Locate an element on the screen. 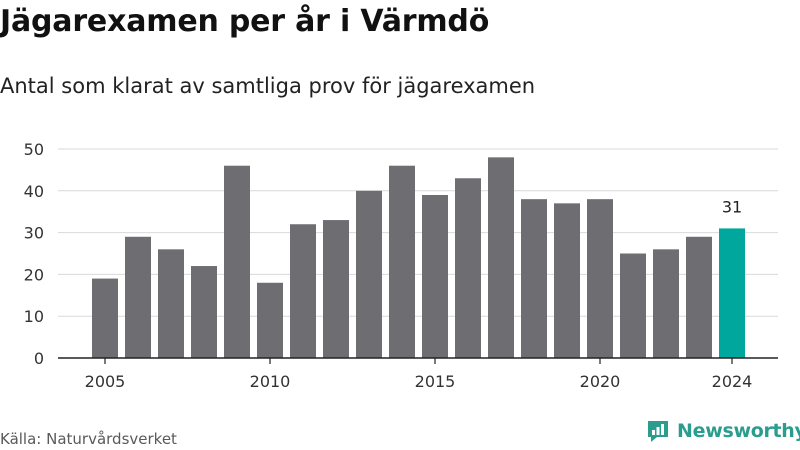 Image resolution: width=800 pixels, height=450 pixels. x-tick-label: 2015 is located at coordinates (435, 381).